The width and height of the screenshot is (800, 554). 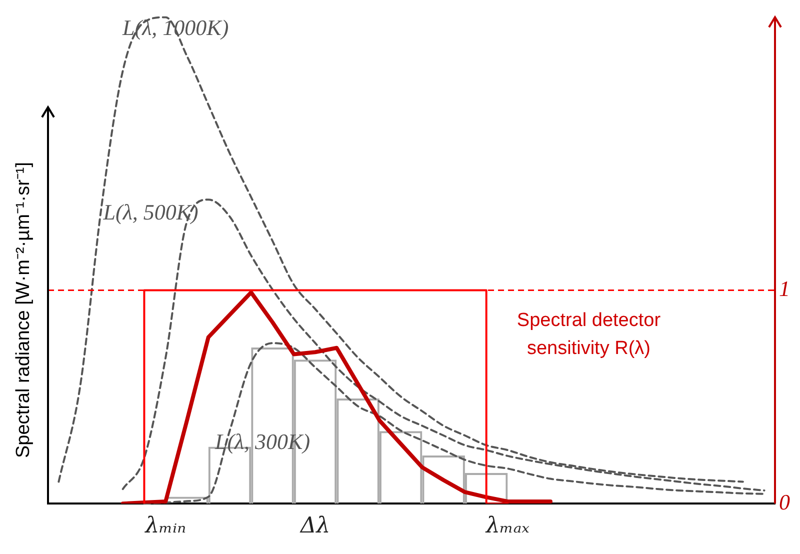 What do you see at coordinates (314, 526) in the screenshot?
I see `x-tick-label: Δλ` at bounding box center [314, 526].